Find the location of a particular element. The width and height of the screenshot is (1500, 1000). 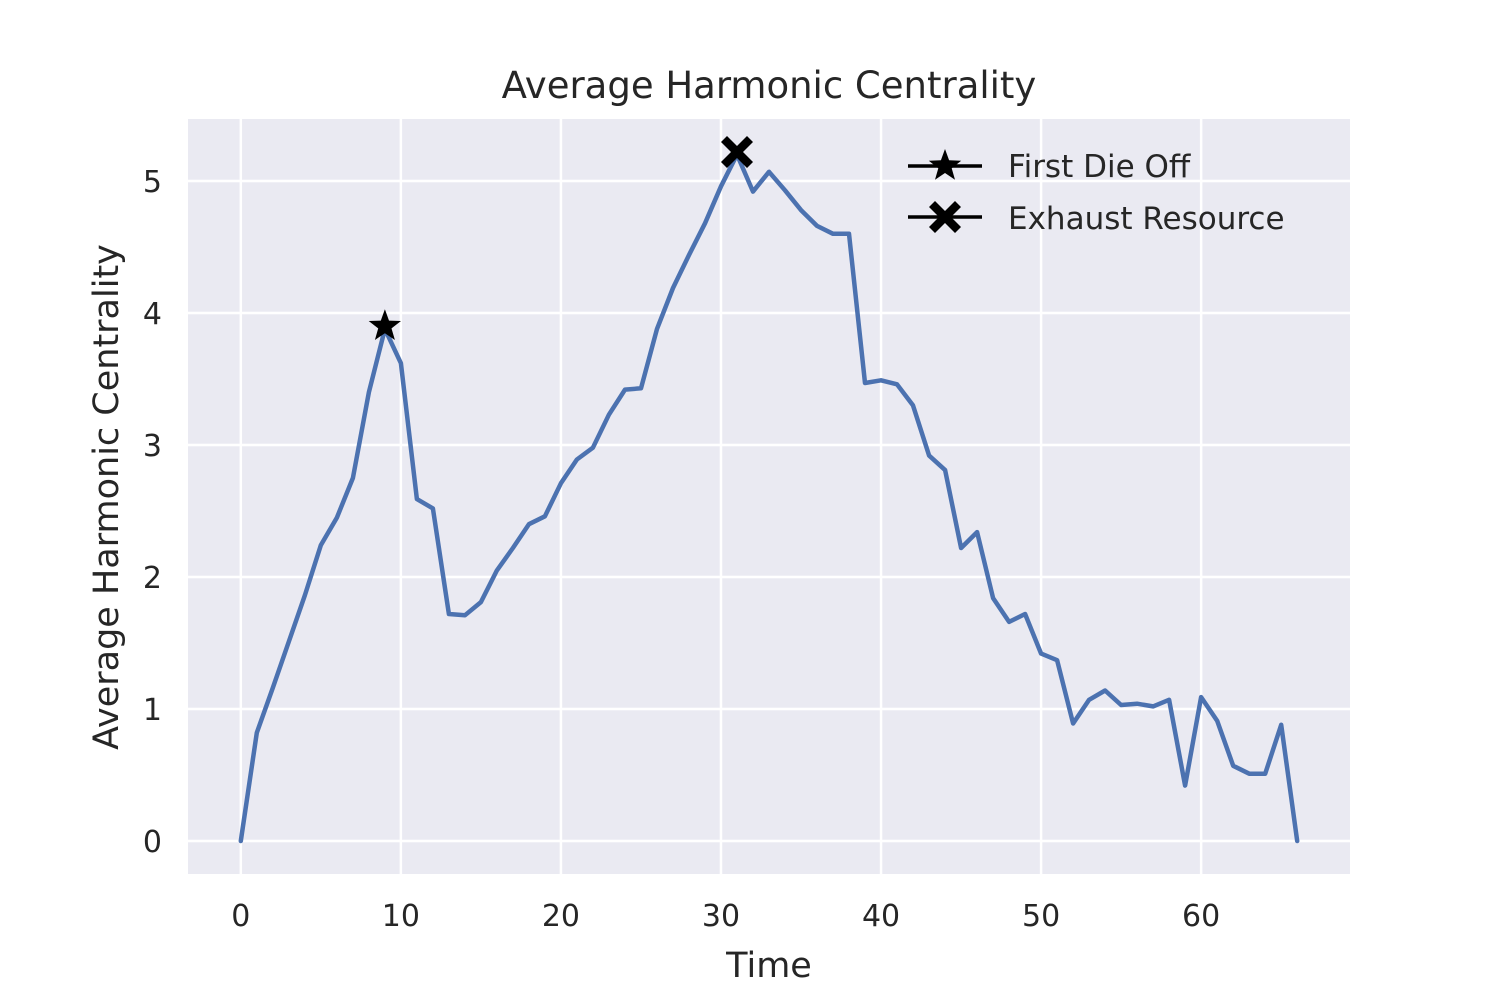

legend: First Die Off Exhaust Resource is located at coordinates (1096, 193).